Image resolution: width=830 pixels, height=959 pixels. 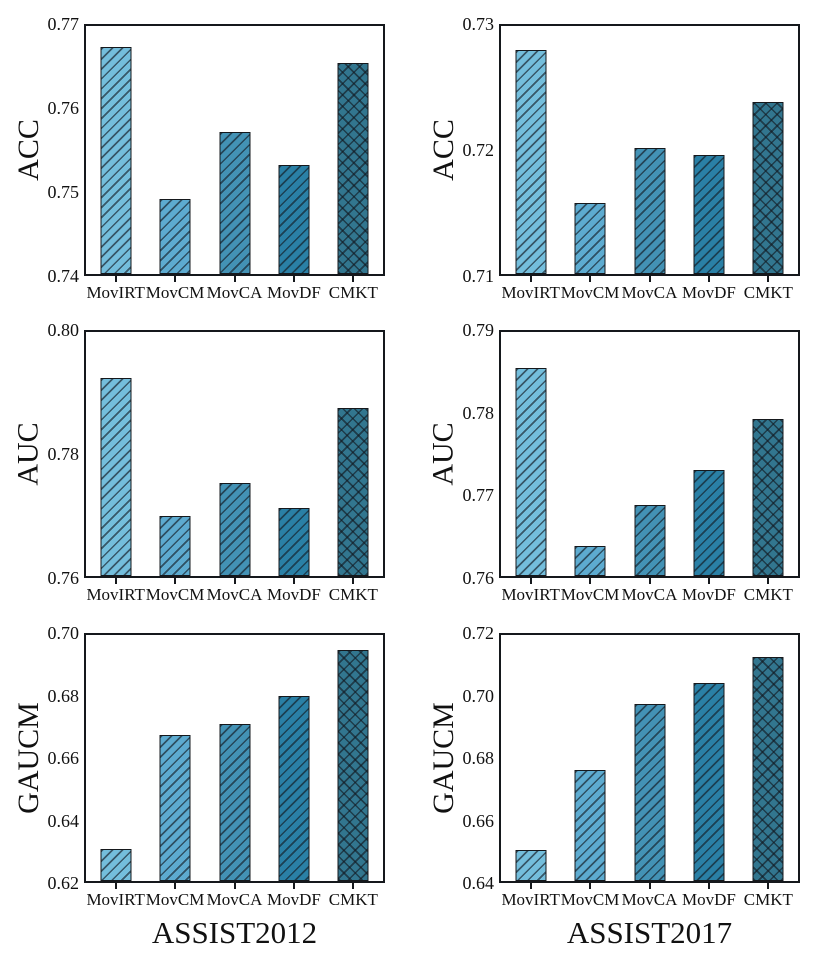 What do you see at coordinates (28, 454) in the screenshot?
I see `y-axis-label: AUC` at bounding box center [28, 454].